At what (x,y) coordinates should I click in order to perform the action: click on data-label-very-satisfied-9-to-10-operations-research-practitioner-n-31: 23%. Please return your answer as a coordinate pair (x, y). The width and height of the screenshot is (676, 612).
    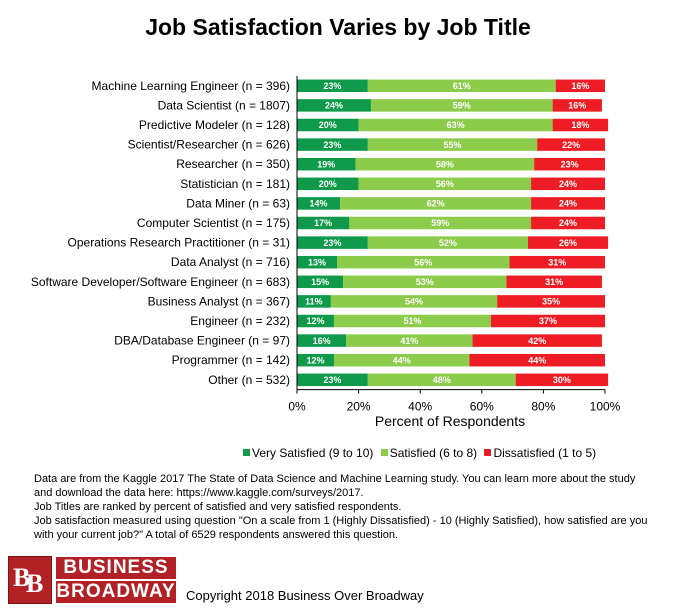
    Looking at the image, I should click on (332, 243).